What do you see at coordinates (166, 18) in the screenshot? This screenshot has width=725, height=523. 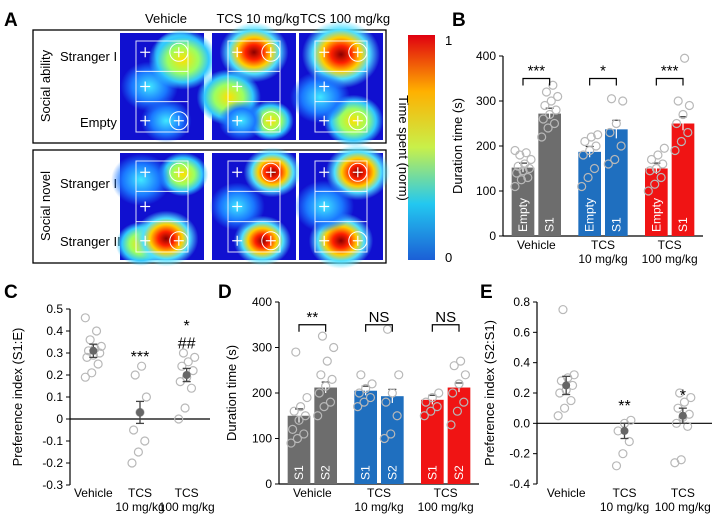 I see `col-title-vehicle: Vehicle` at bounding box center [166, 18].